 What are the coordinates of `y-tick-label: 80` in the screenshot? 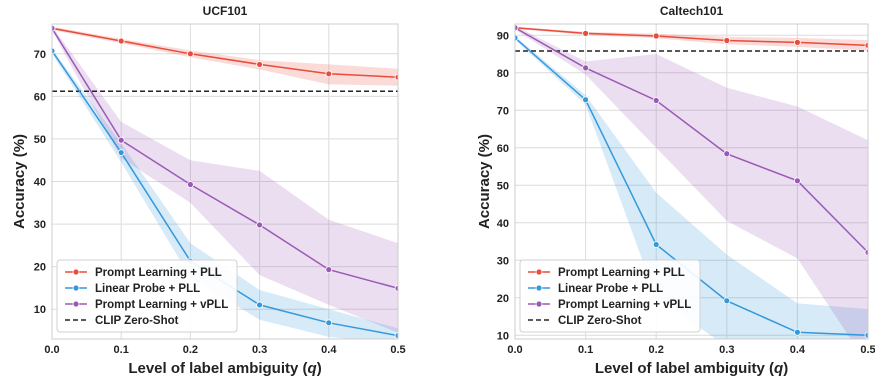 It's located at (503, 74).